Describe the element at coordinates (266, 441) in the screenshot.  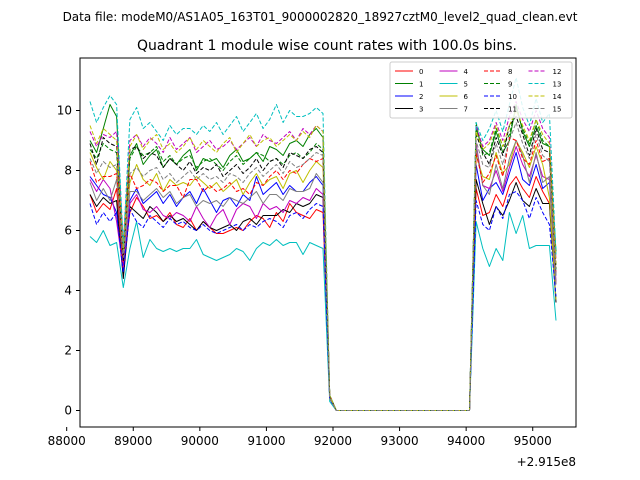
I see `x-tick-label: 91000` at that location.